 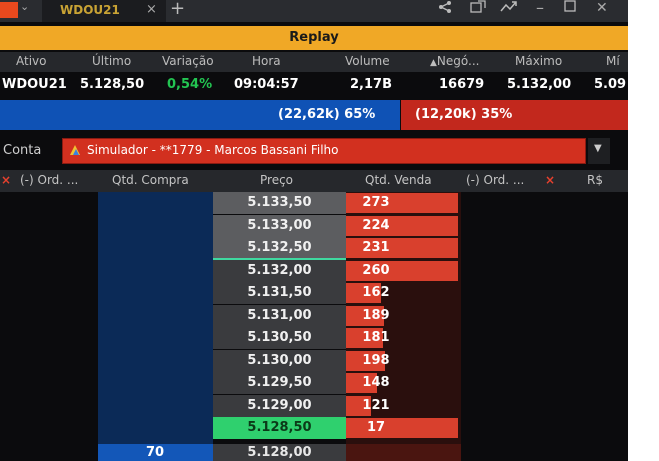 What do you see at coordinates (403, 293) in the screenshot?
I see `ask-qty-cell: 162` at bounding box center [403, 293].